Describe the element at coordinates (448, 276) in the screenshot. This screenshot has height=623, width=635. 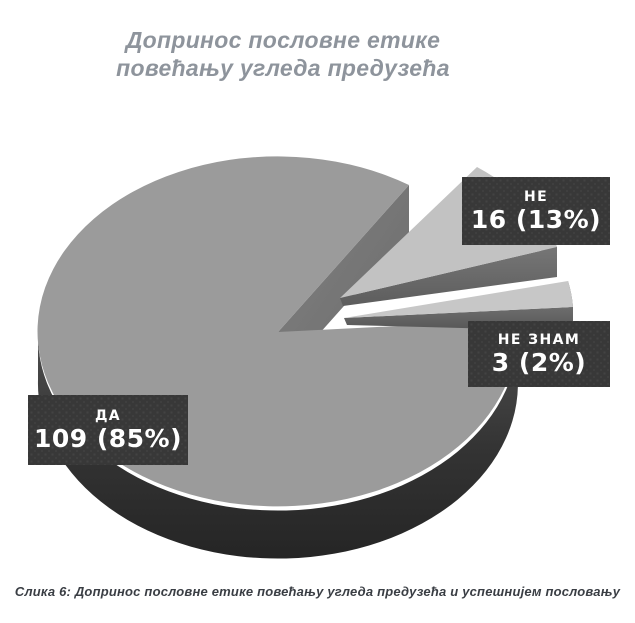
I see `pie-slice-ne-cut-face` at that location.